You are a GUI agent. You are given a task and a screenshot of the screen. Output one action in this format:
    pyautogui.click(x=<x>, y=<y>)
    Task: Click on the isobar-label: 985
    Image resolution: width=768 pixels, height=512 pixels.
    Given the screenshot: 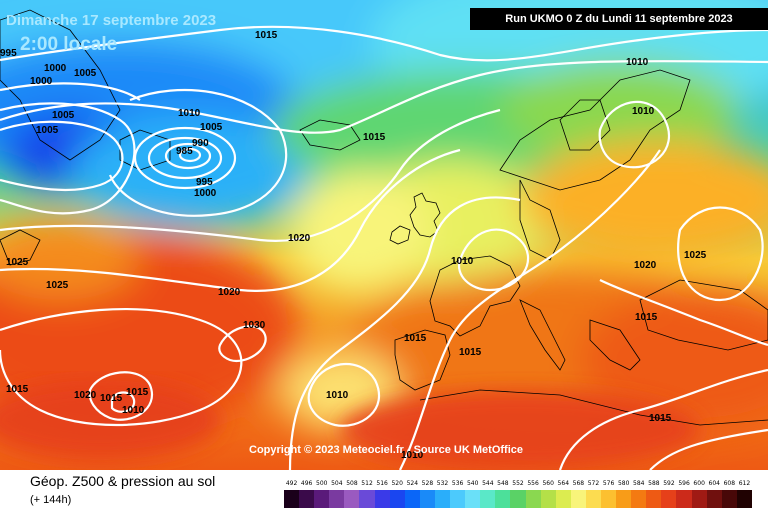 What is the action you would take?
    pyautogui.click(x=184, y=151)
    